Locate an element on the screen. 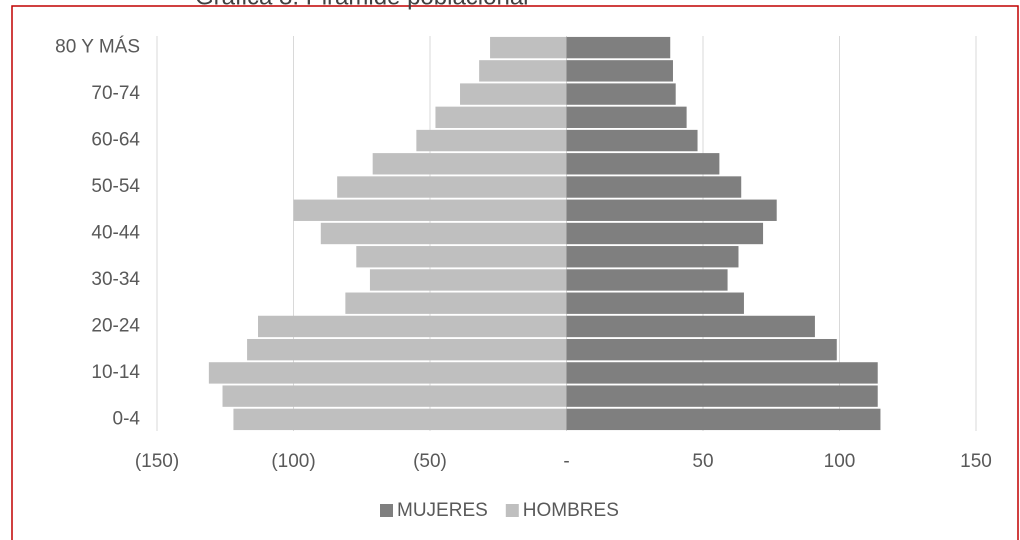 This screenshot has width=1020, height=540. x-tick-label: 50 is located at coordinates (702, 461).